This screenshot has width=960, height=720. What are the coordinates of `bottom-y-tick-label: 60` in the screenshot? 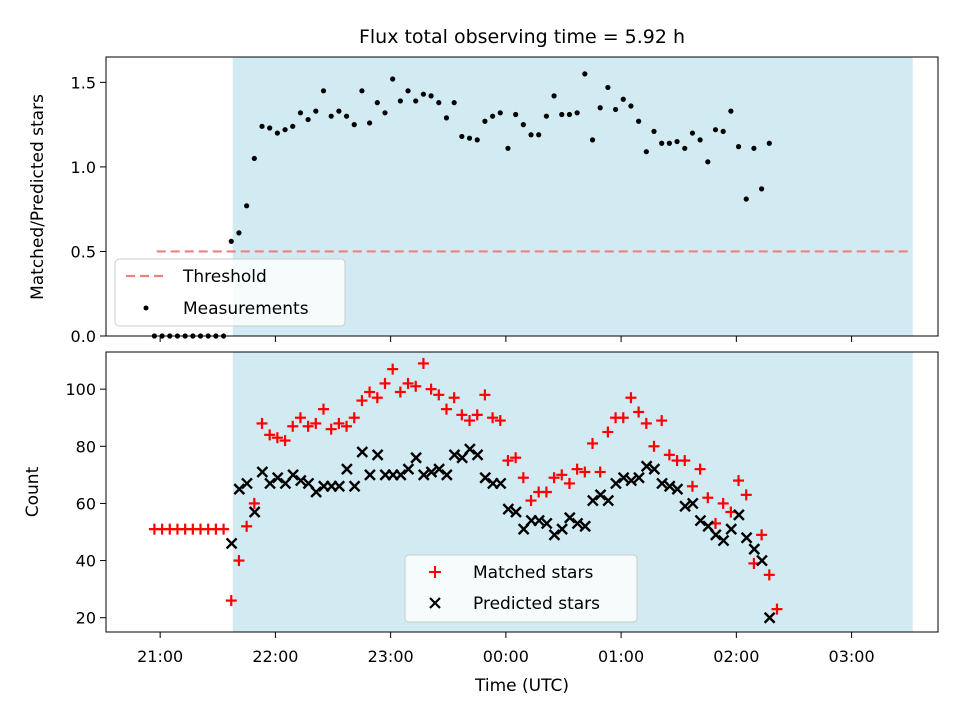 It's located at (86, 503).